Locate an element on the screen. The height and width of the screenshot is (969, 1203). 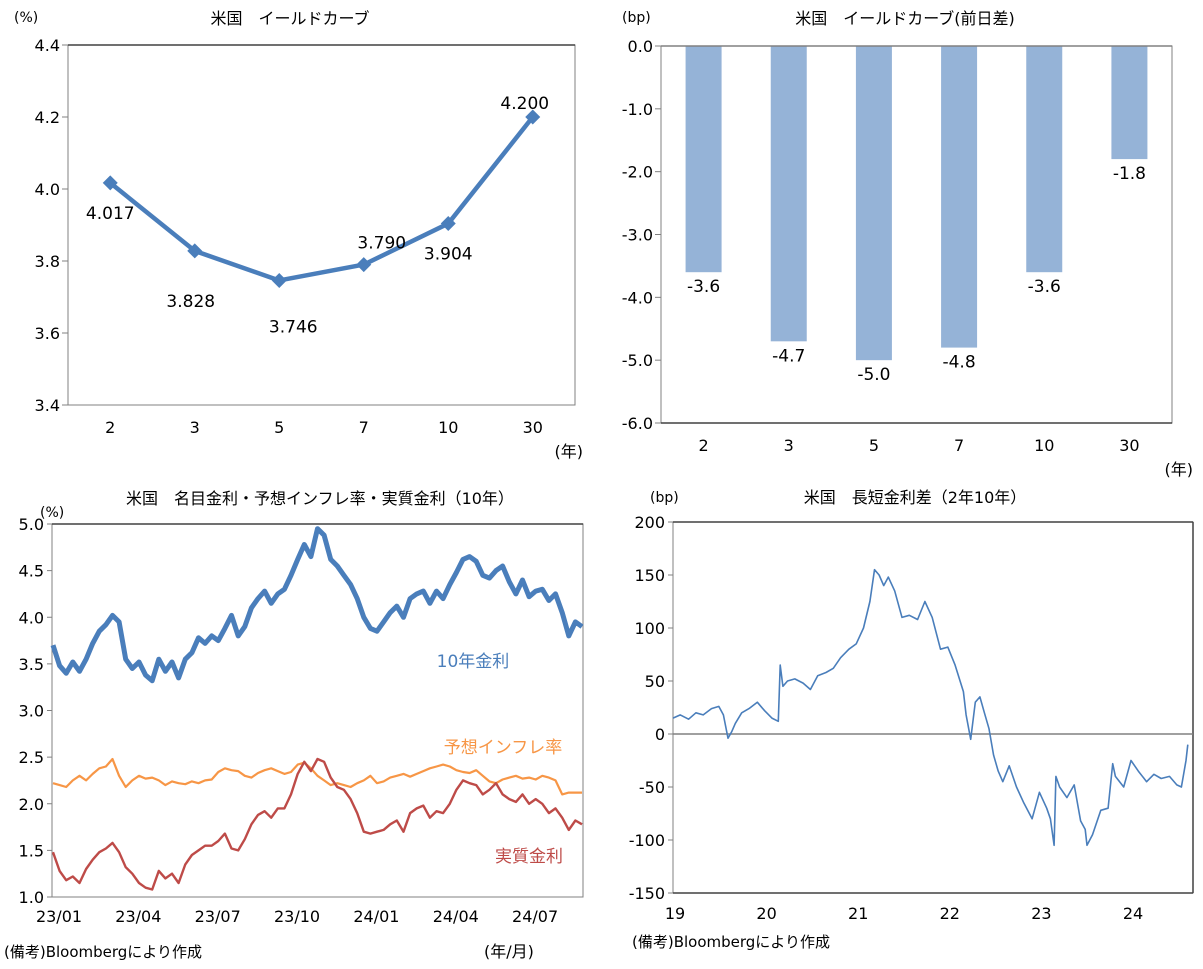
x-tick-label: 24/04 is located at coordinates (456, 916).